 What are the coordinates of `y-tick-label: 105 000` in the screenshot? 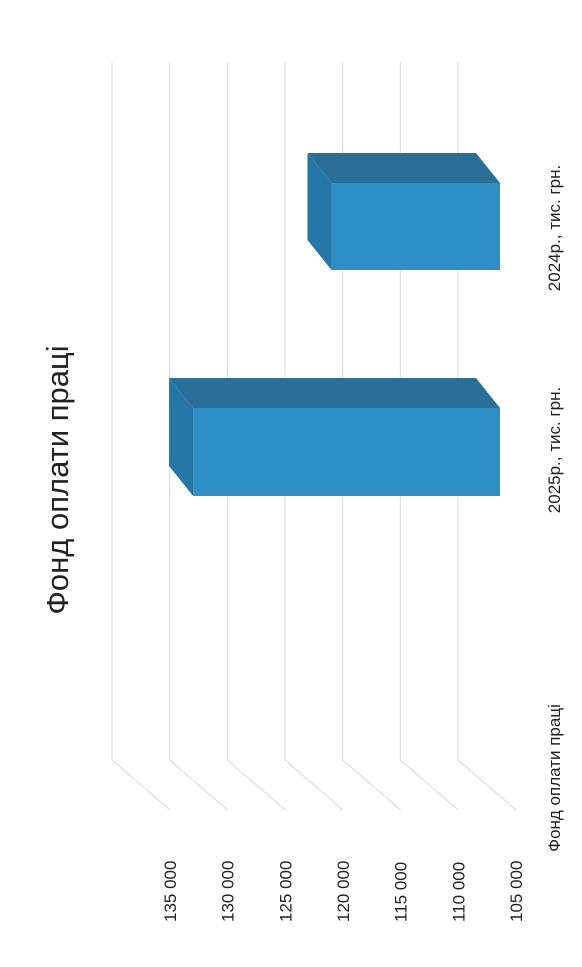 It's located at (516, 891).